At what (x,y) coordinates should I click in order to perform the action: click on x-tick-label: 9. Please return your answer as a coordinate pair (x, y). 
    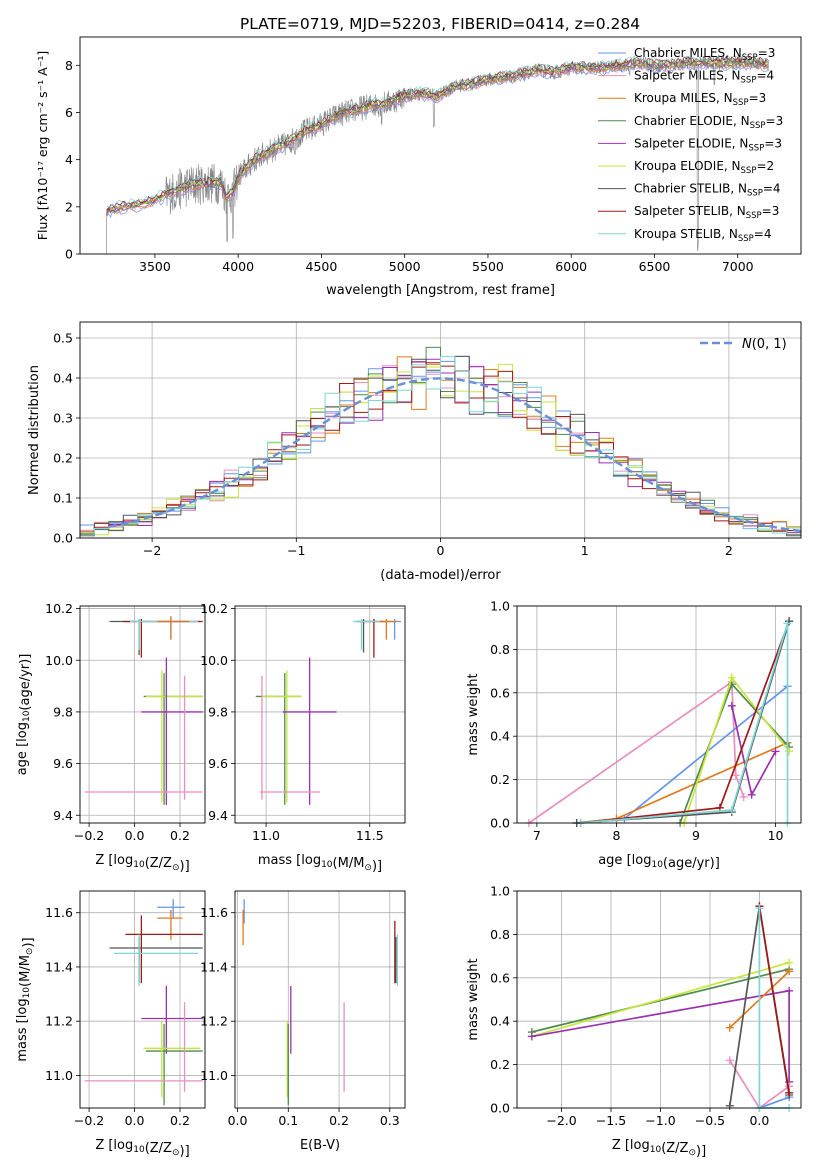
    Looking at the image, I should click on (696, 835).